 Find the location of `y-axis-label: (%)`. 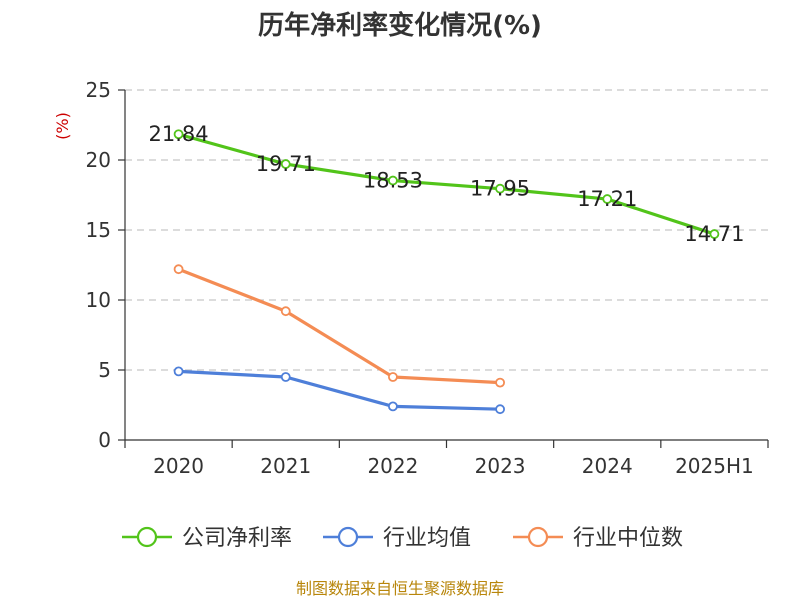

y-axis-label: (%) is located at coordinates (62, 126).